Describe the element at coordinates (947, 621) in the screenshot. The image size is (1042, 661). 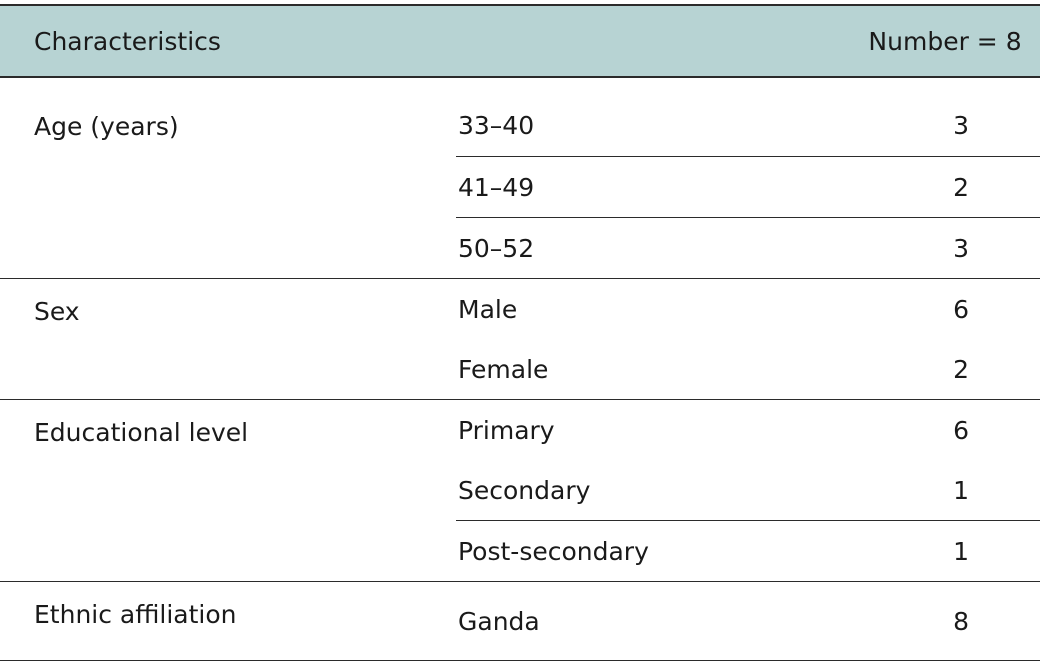
I see `row-value: 8` at that location.